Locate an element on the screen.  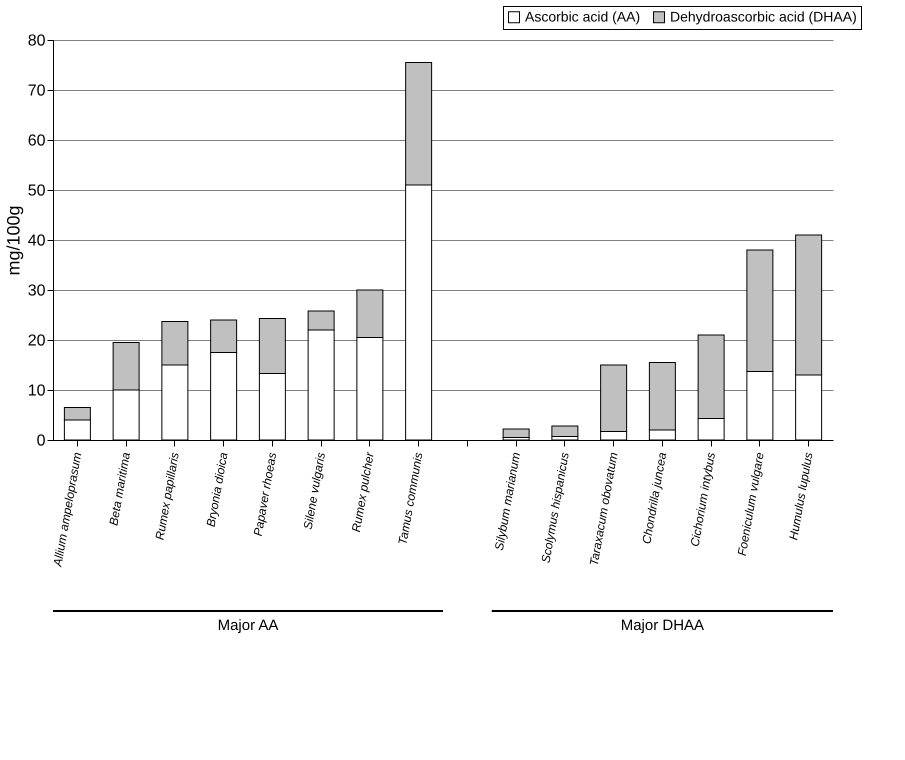
y-tick-label: 70 is located at coordinates (37, 91).